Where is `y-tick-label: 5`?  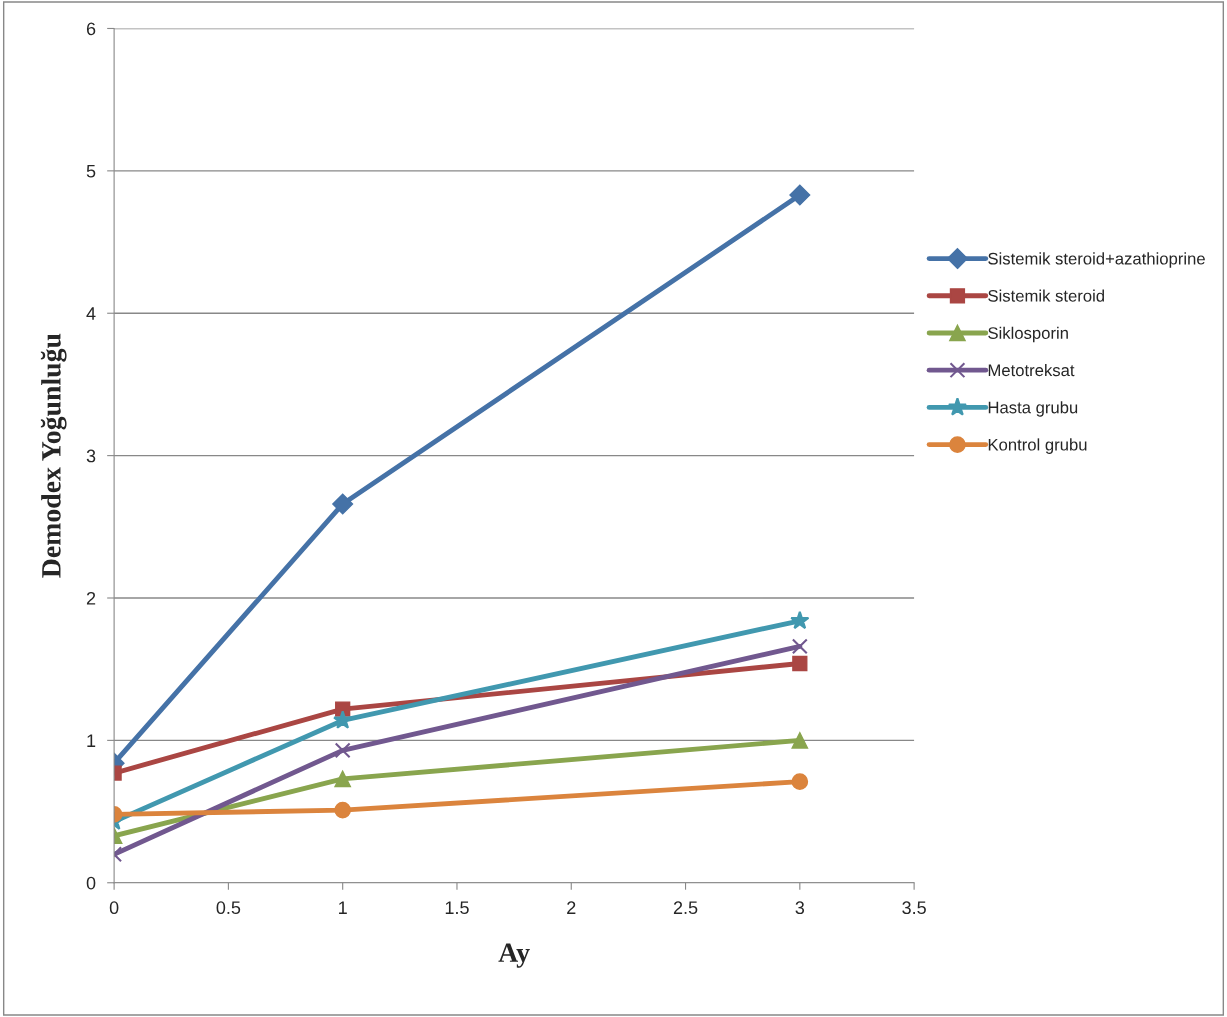
y-tick-label: 5 is located at coordinates (91, 171).